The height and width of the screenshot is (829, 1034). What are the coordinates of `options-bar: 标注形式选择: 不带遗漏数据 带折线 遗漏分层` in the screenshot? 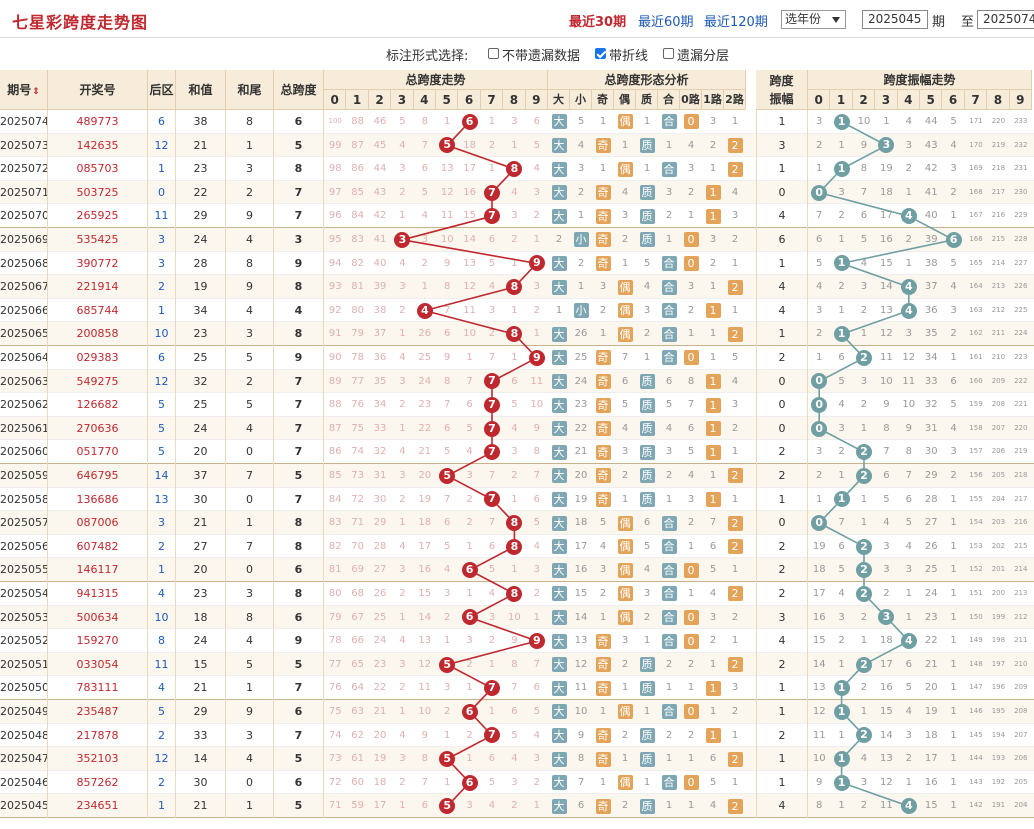 It's located at (517, 54).